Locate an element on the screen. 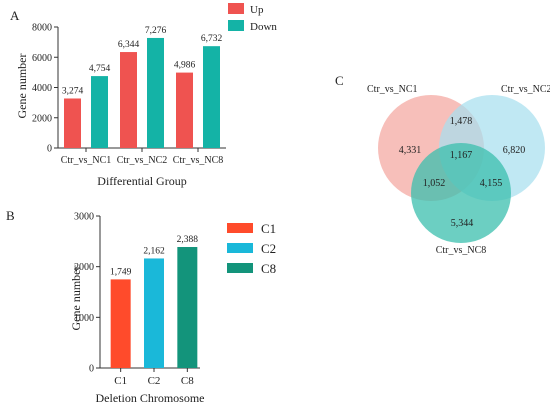 This screenshot has width=550, height=409. panel-b-ytick-label: 2000 is located at coordinates (84, 267).